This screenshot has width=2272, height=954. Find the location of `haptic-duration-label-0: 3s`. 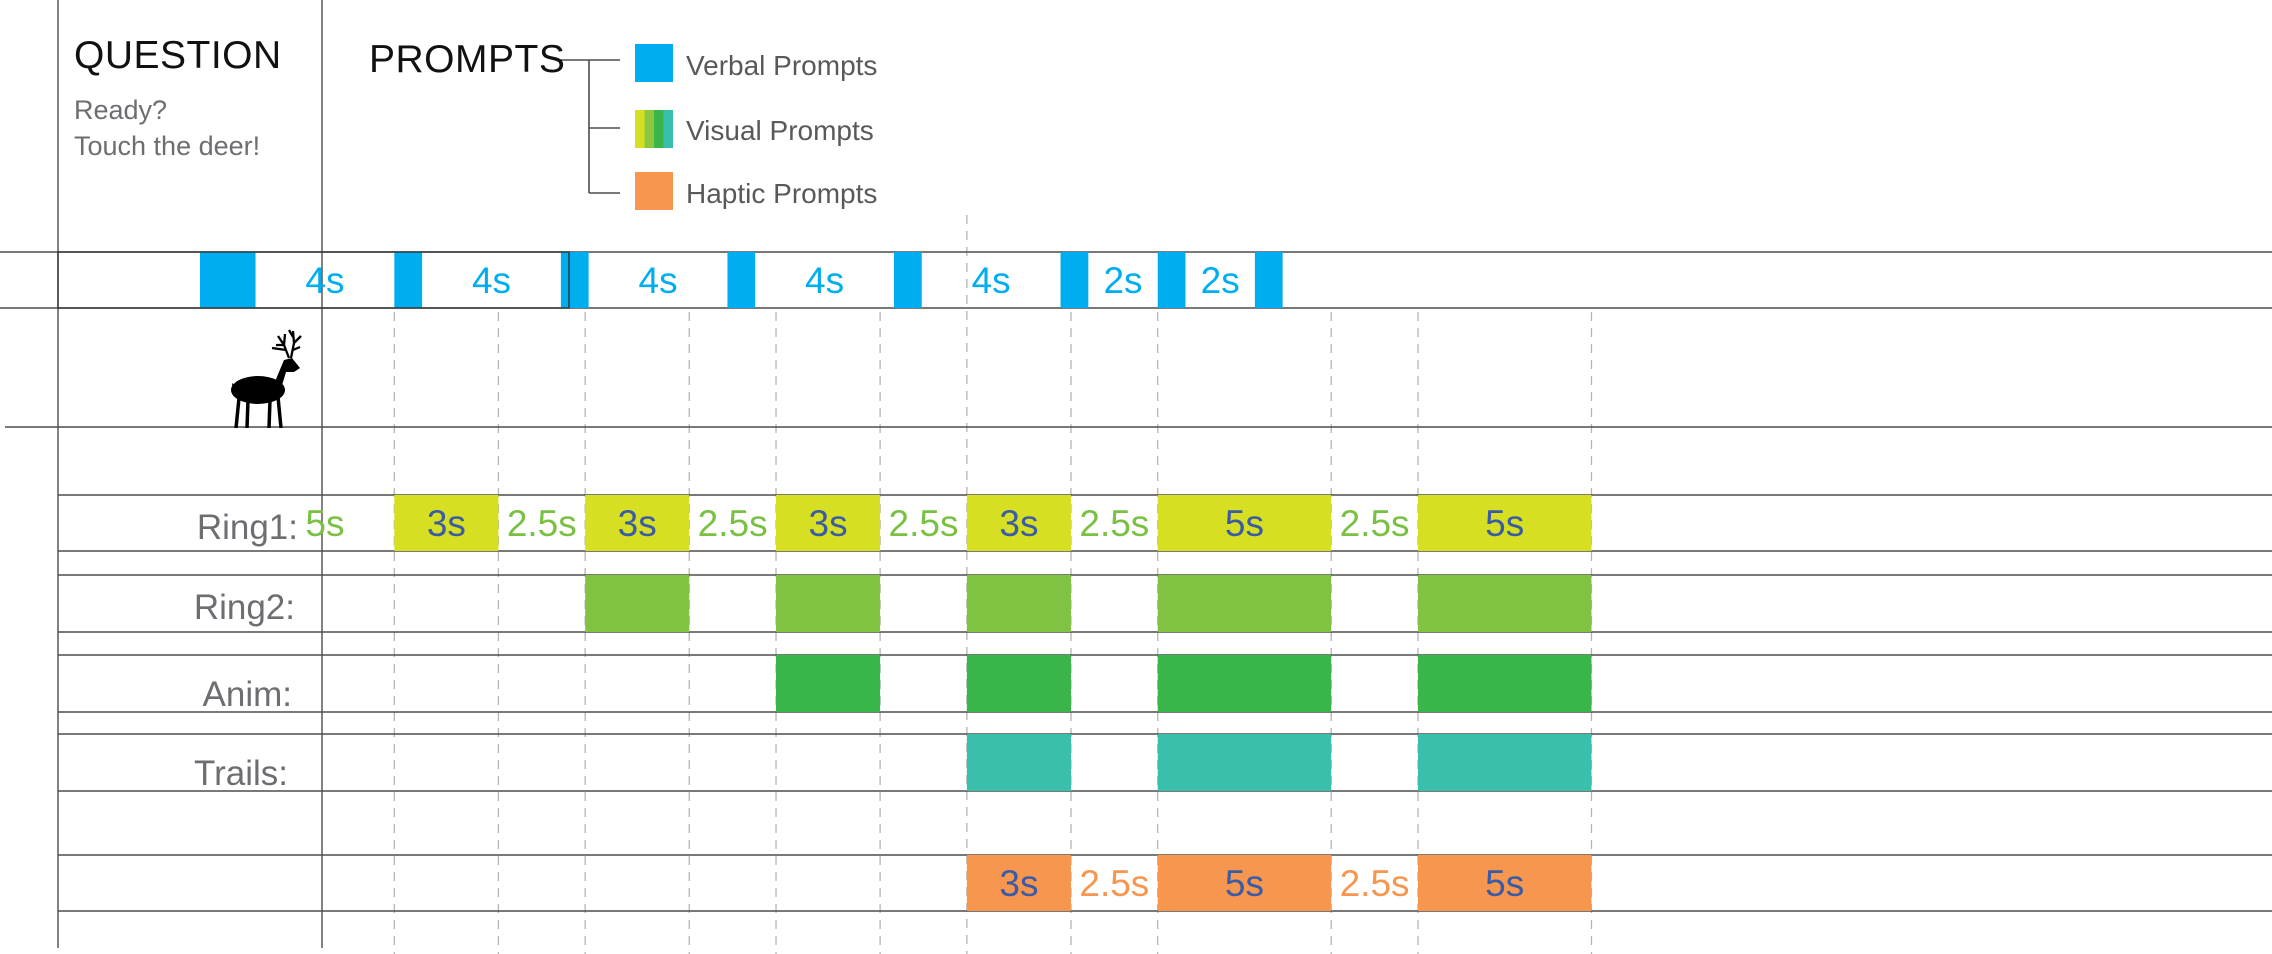

haptic-duration-label-0: 3s is located at coordinates (1018, 883).